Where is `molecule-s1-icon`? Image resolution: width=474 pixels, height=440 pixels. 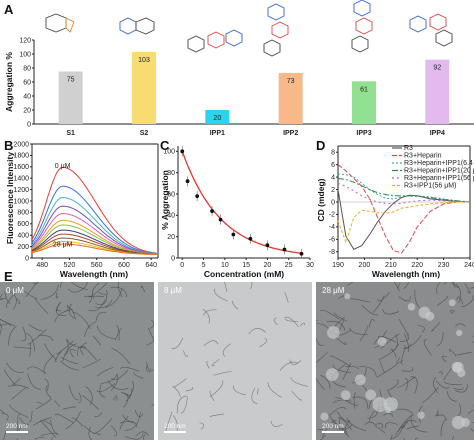
molecule-s1-icon is located at coordinates (60, 23).